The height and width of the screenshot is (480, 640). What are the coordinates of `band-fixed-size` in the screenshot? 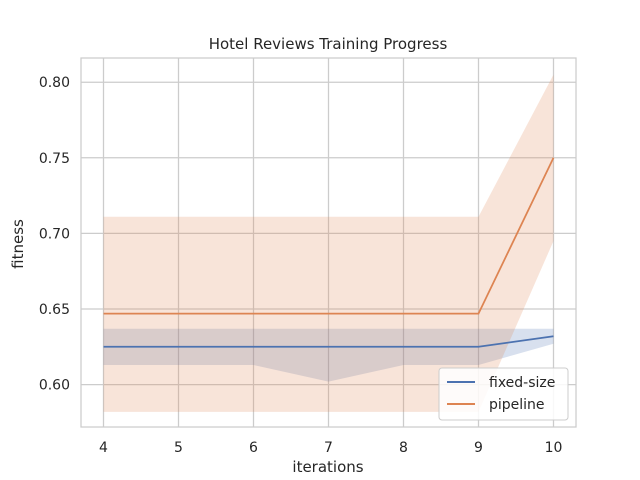 It's located at (328, 355).